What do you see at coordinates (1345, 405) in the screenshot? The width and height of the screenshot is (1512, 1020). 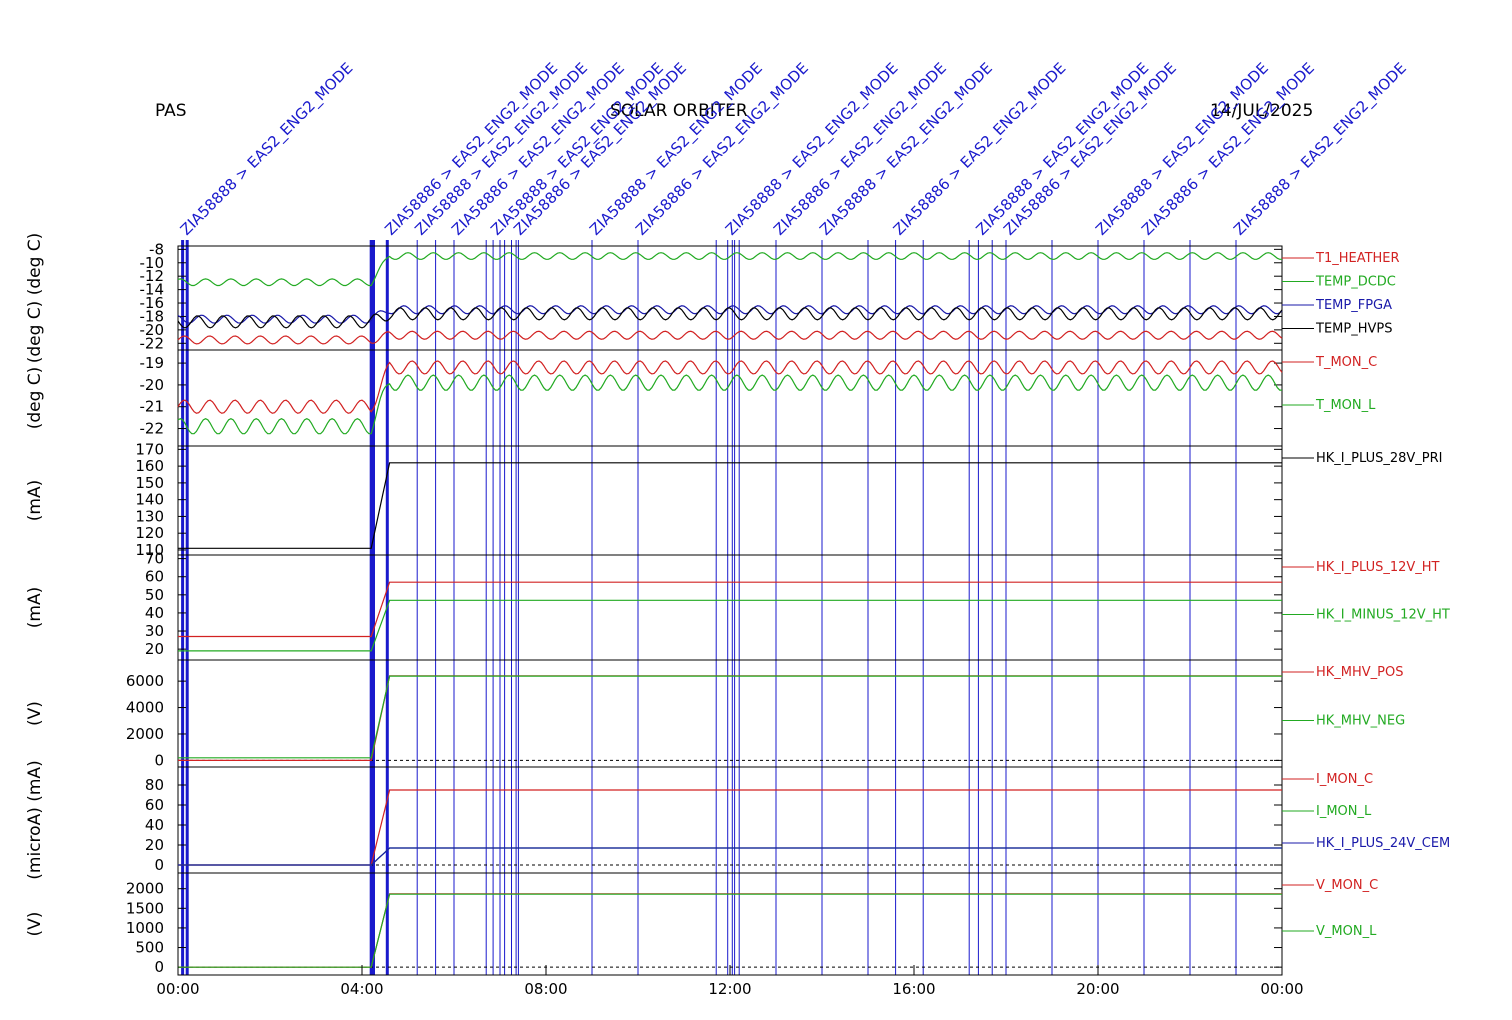 I see `legend-label: T_MON_L` at bounding box center [1345, 405].